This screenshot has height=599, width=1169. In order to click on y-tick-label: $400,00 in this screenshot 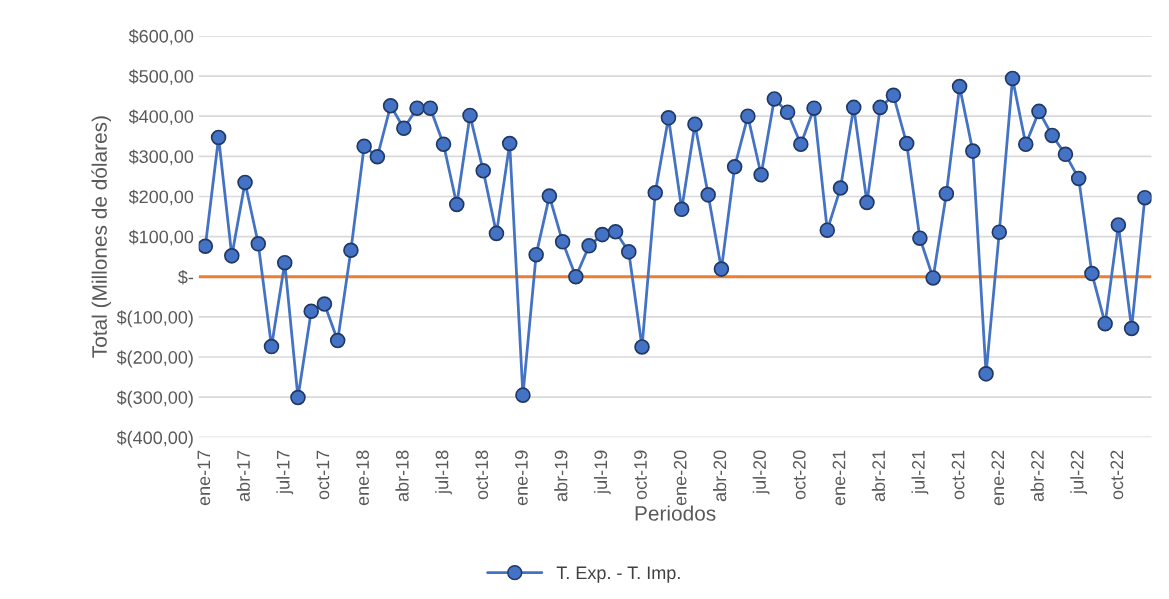, I will do `click(161, 117)`.